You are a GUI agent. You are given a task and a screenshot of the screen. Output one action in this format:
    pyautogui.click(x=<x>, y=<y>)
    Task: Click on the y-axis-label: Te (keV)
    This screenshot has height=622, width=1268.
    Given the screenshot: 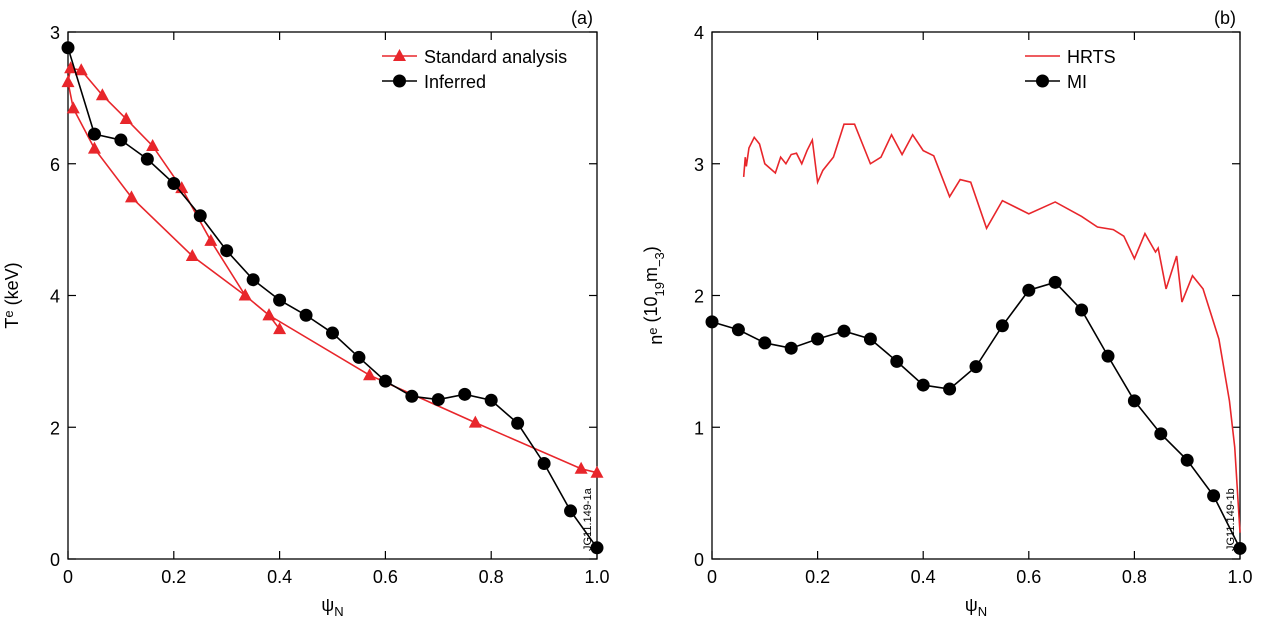 What is the action you would take?
    pyautogui.click(x=11, y=295)
    